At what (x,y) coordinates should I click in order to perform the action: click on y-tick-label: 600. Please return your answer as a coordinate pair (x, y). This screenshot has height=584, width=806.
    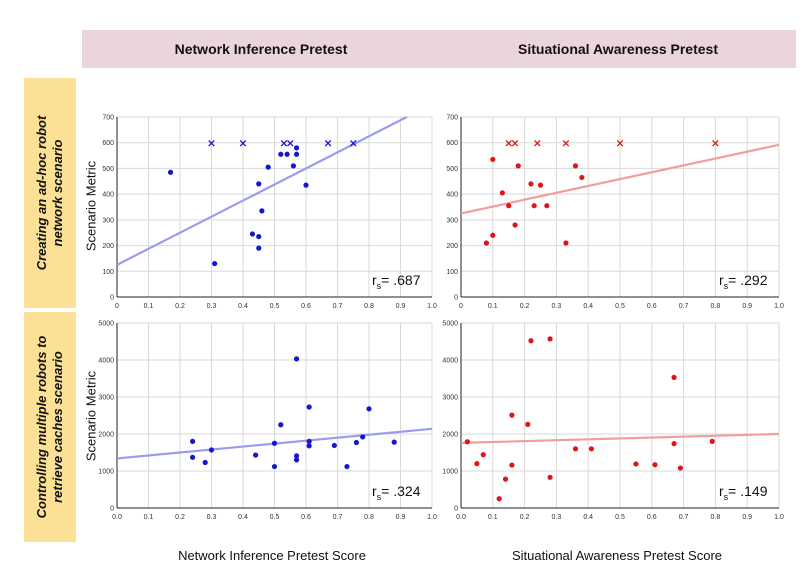
    Looking at the image, I should click on (108, 143).